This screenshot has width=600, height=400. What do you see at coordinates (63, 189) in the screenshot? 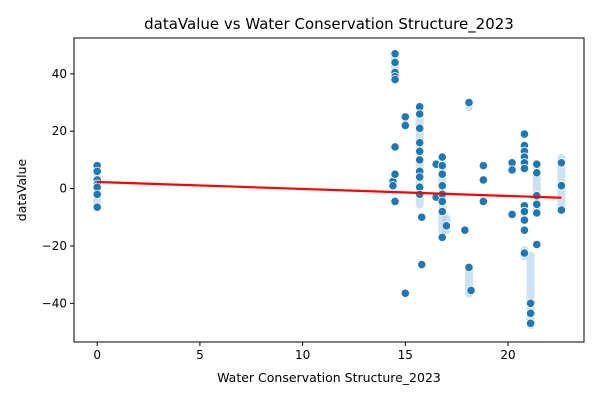
I see `y-tick-label: 0` at bounding box center [63, 189].